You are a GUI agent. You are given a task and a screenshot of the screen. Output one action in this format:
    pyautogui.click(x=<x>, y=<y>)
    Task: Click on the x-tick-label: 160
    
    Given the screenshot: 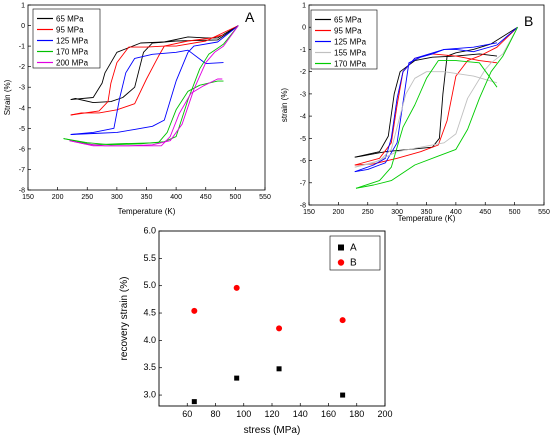 What is the action you would take?
    pyautogui.click(x=328, y=414)
    